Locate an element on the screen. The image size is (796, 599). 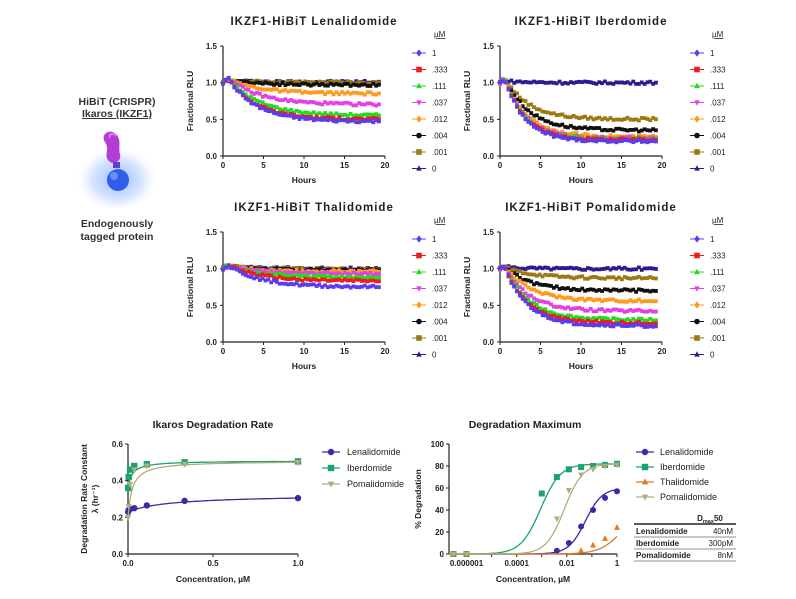
legend-label: 1 is located at coordinates (434, 53).